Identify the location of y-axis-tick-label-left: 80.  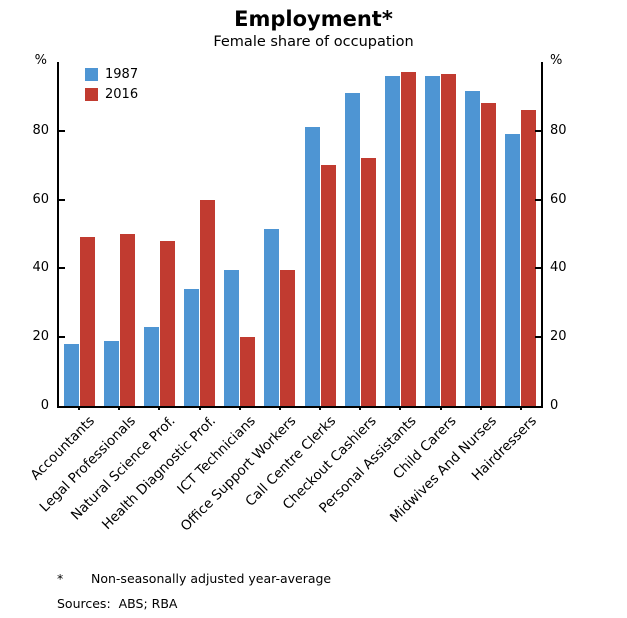
(40, 130).